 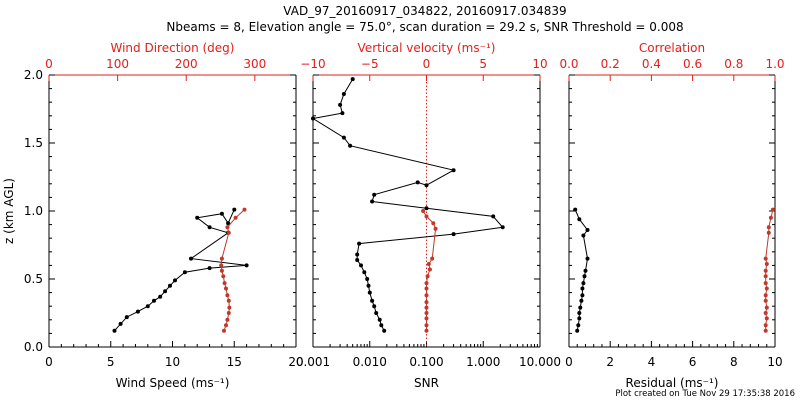 What do you see at coordinates (426, 383) in the screenshot?
I see `x-axis-label: SNR` at bounding box center [426, 383].